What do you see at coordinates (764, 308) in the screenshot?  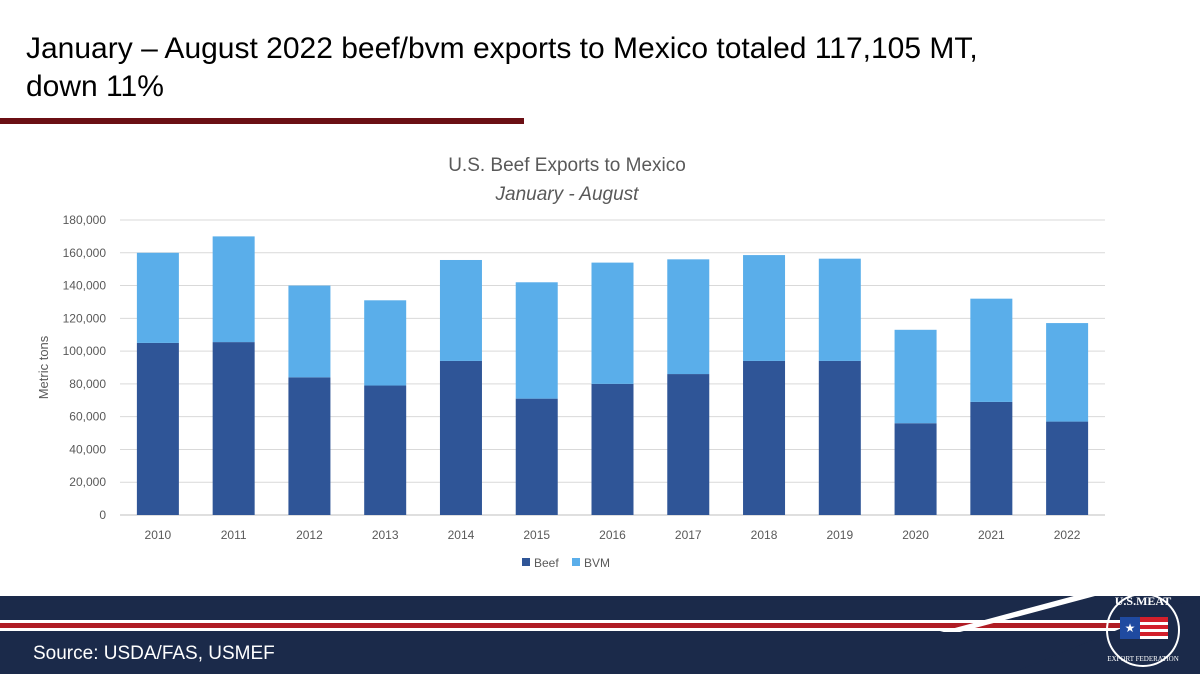 I see `bar-bvm-2018` at bounding box center [764, 308].